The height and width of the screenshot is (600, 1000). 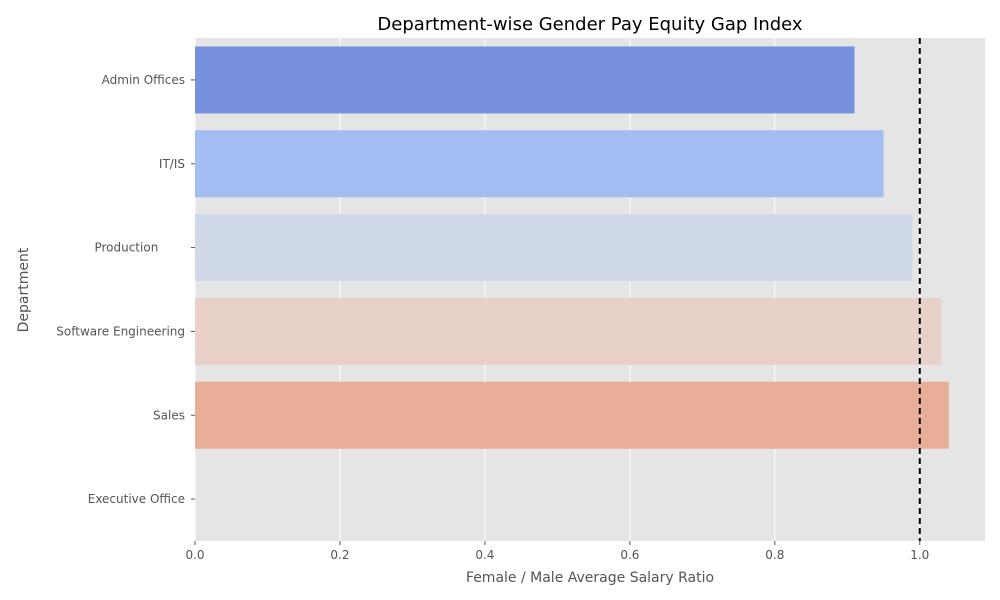 What do you see at coordinates (590, 578) in the screenshot?
I see `x-axis-title: Female / Male Average Salary Ratio` at bounding box center [590, 578].